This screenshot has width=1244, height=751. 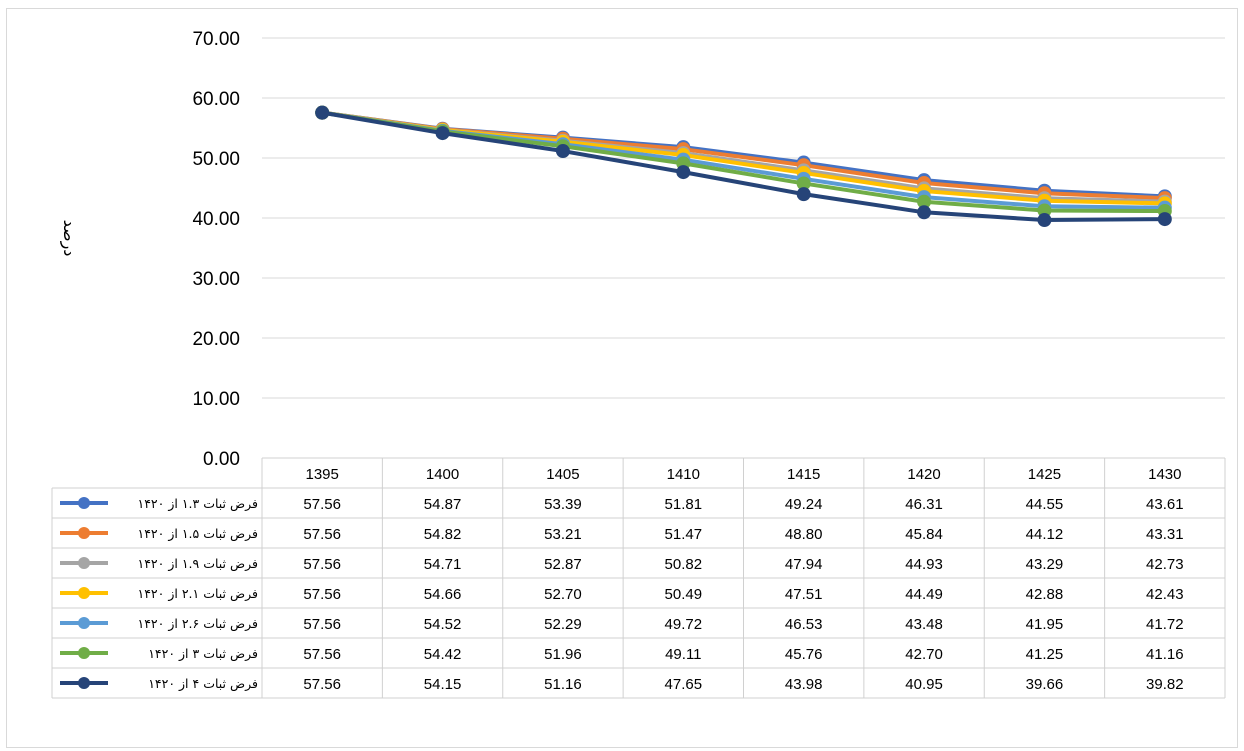 What do you see at coordinates (216, 39) in the screenshot?
I see `y-tick-label: 70.00` at bounding box center [216, 39].